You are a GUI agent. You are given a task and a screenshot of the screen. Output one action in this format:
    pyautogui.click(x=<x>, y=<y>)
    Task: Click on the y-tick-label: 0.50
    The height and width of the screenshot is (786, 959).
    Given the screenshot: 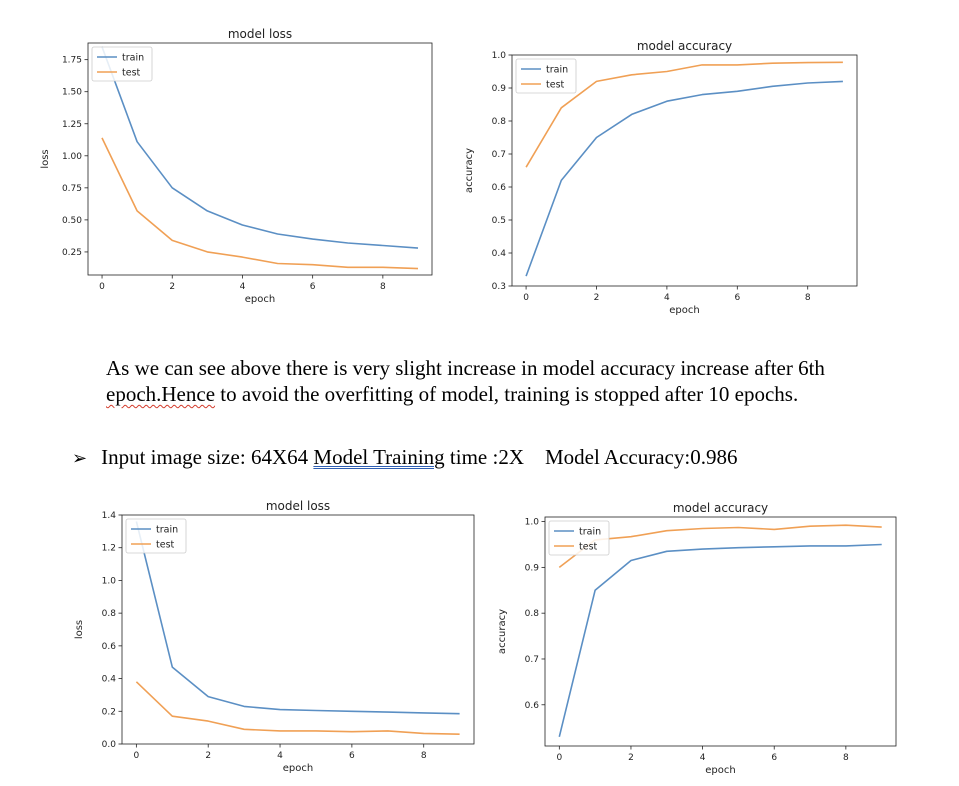 What is the action you would take?
    pyautogui.click(x=72, y=221)
    